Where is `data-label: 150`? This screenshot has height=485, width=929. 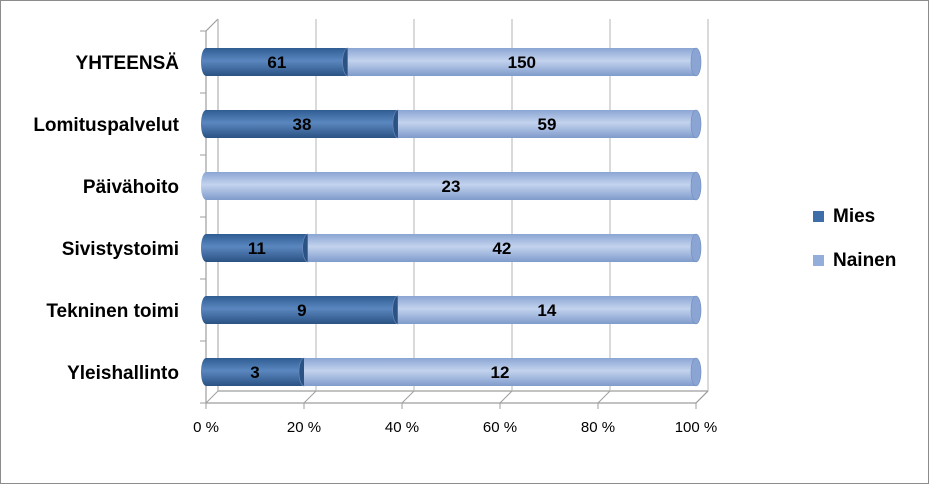
data-label: 150 is located at coordinates (522, 62).